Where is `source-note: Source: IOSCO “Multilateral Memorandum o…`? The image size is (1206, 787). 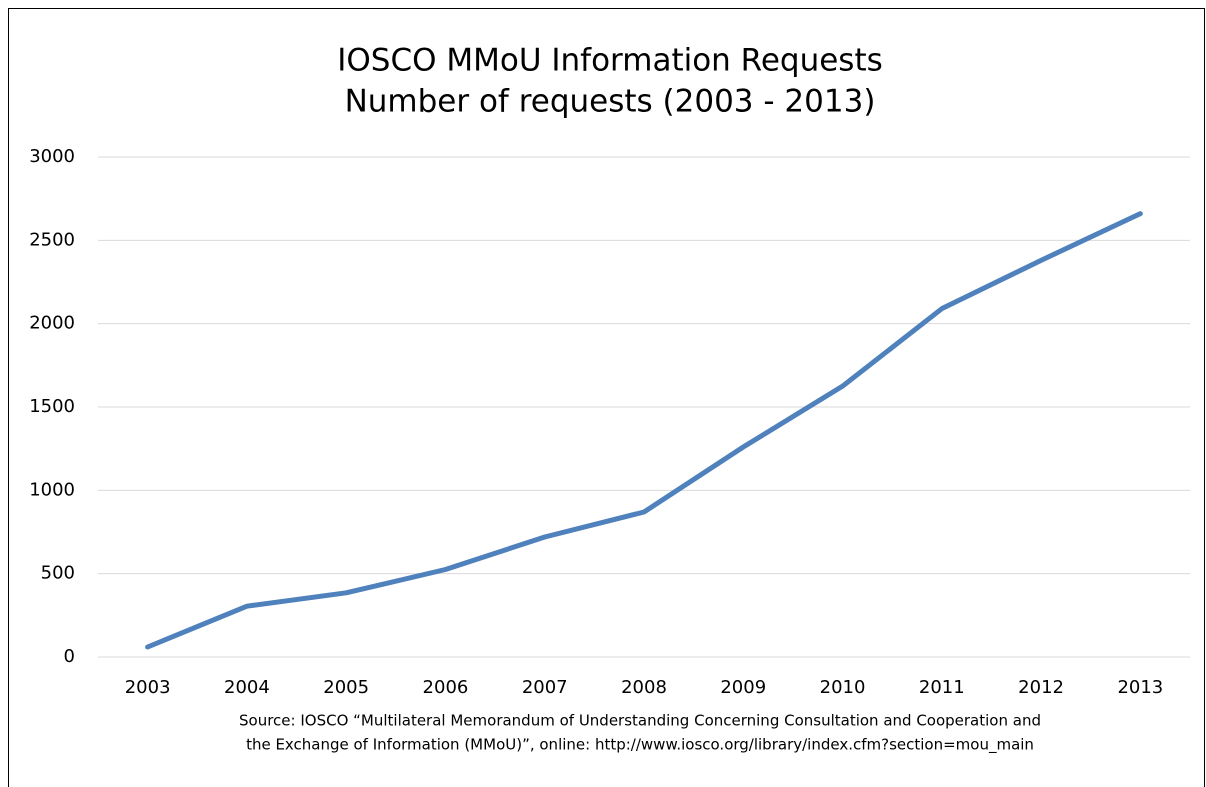 source-note: Source: IOSCO “Multilateral Memorandum o… is located at coordinates (640, 721).